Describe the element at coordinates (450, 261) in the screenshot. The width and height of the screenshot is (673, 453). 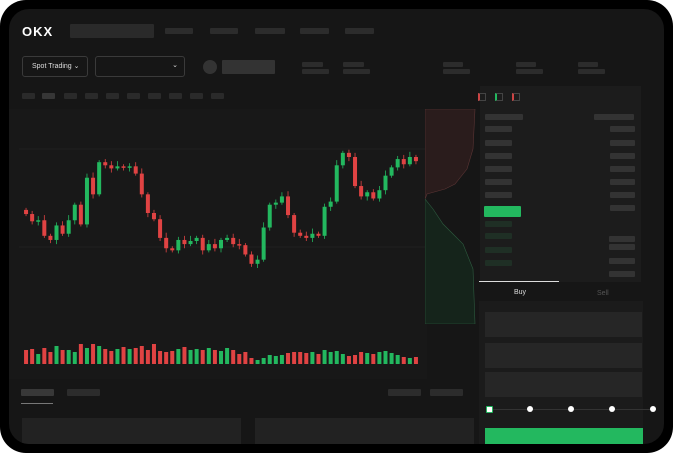
I see `bid-depth` at that location.